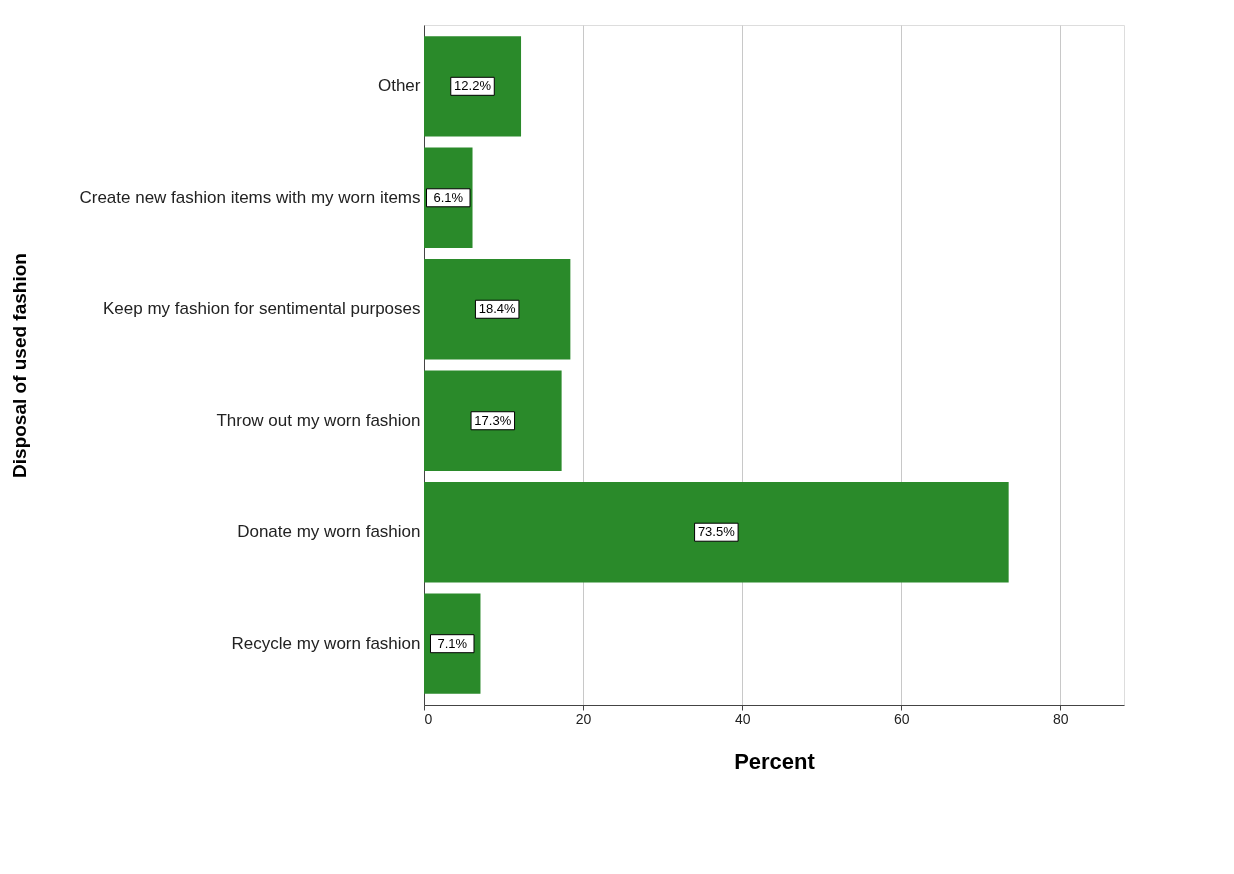 Image resolution: width=1234 pixels, height=874 pixels. I want to click on x-tick-label: 40, so click(742, 718).